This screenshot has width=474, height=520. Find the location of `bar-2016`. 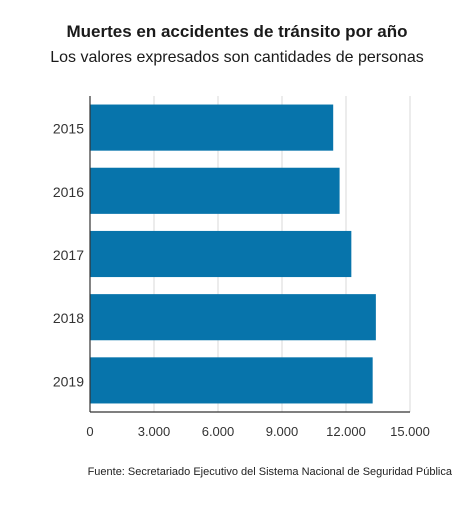

bar-2016 is located at coordinates (215, 190).